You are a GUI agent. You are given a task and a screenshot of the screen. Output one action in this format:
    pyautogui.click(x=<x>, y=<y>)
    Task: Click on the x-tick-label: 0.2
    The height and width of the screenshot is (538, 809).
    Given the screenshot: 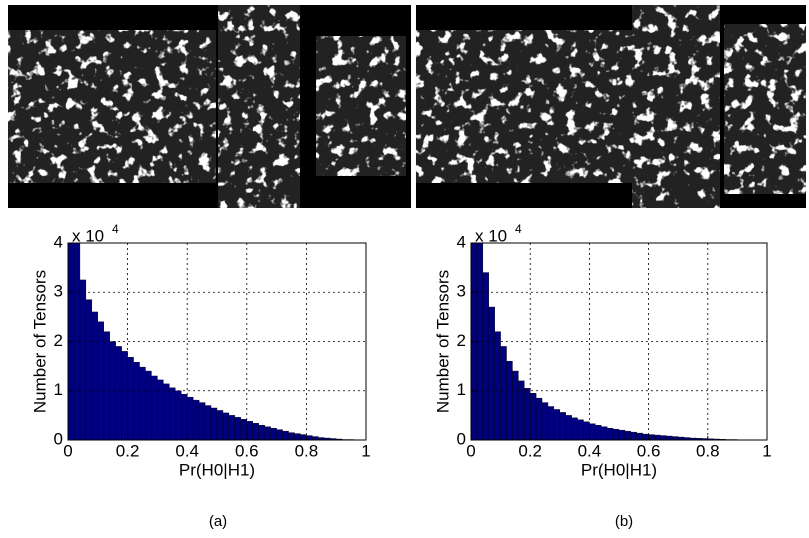 What is the action you would take?
    pyautogui.click(x=128, y=450)
    